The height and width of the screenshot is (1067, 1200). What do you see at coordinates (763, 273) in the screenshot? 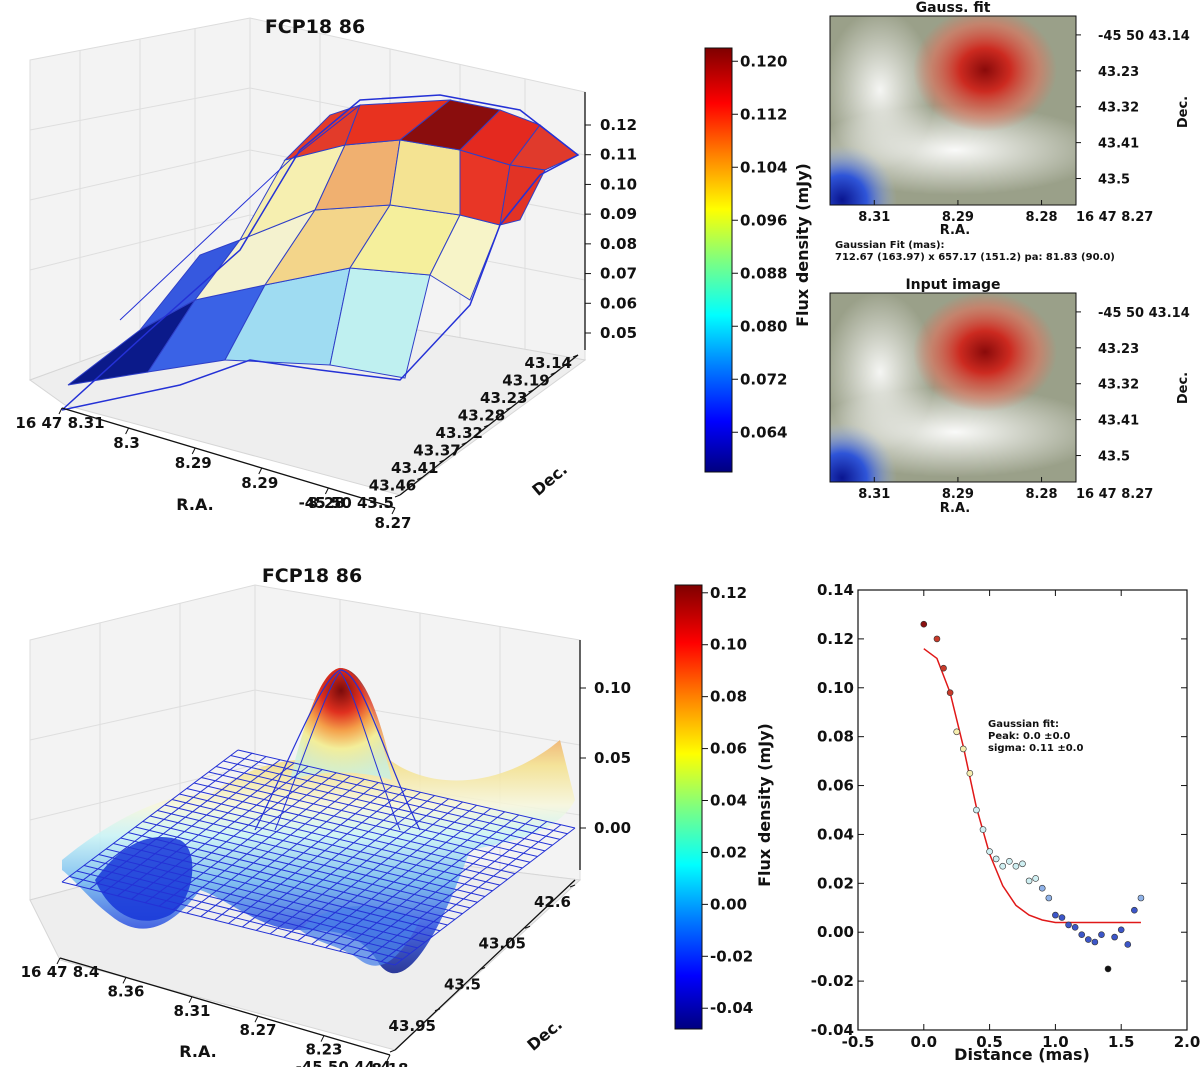
I see `colorbar-tick: 0.088` at bounding box center [763, 273].